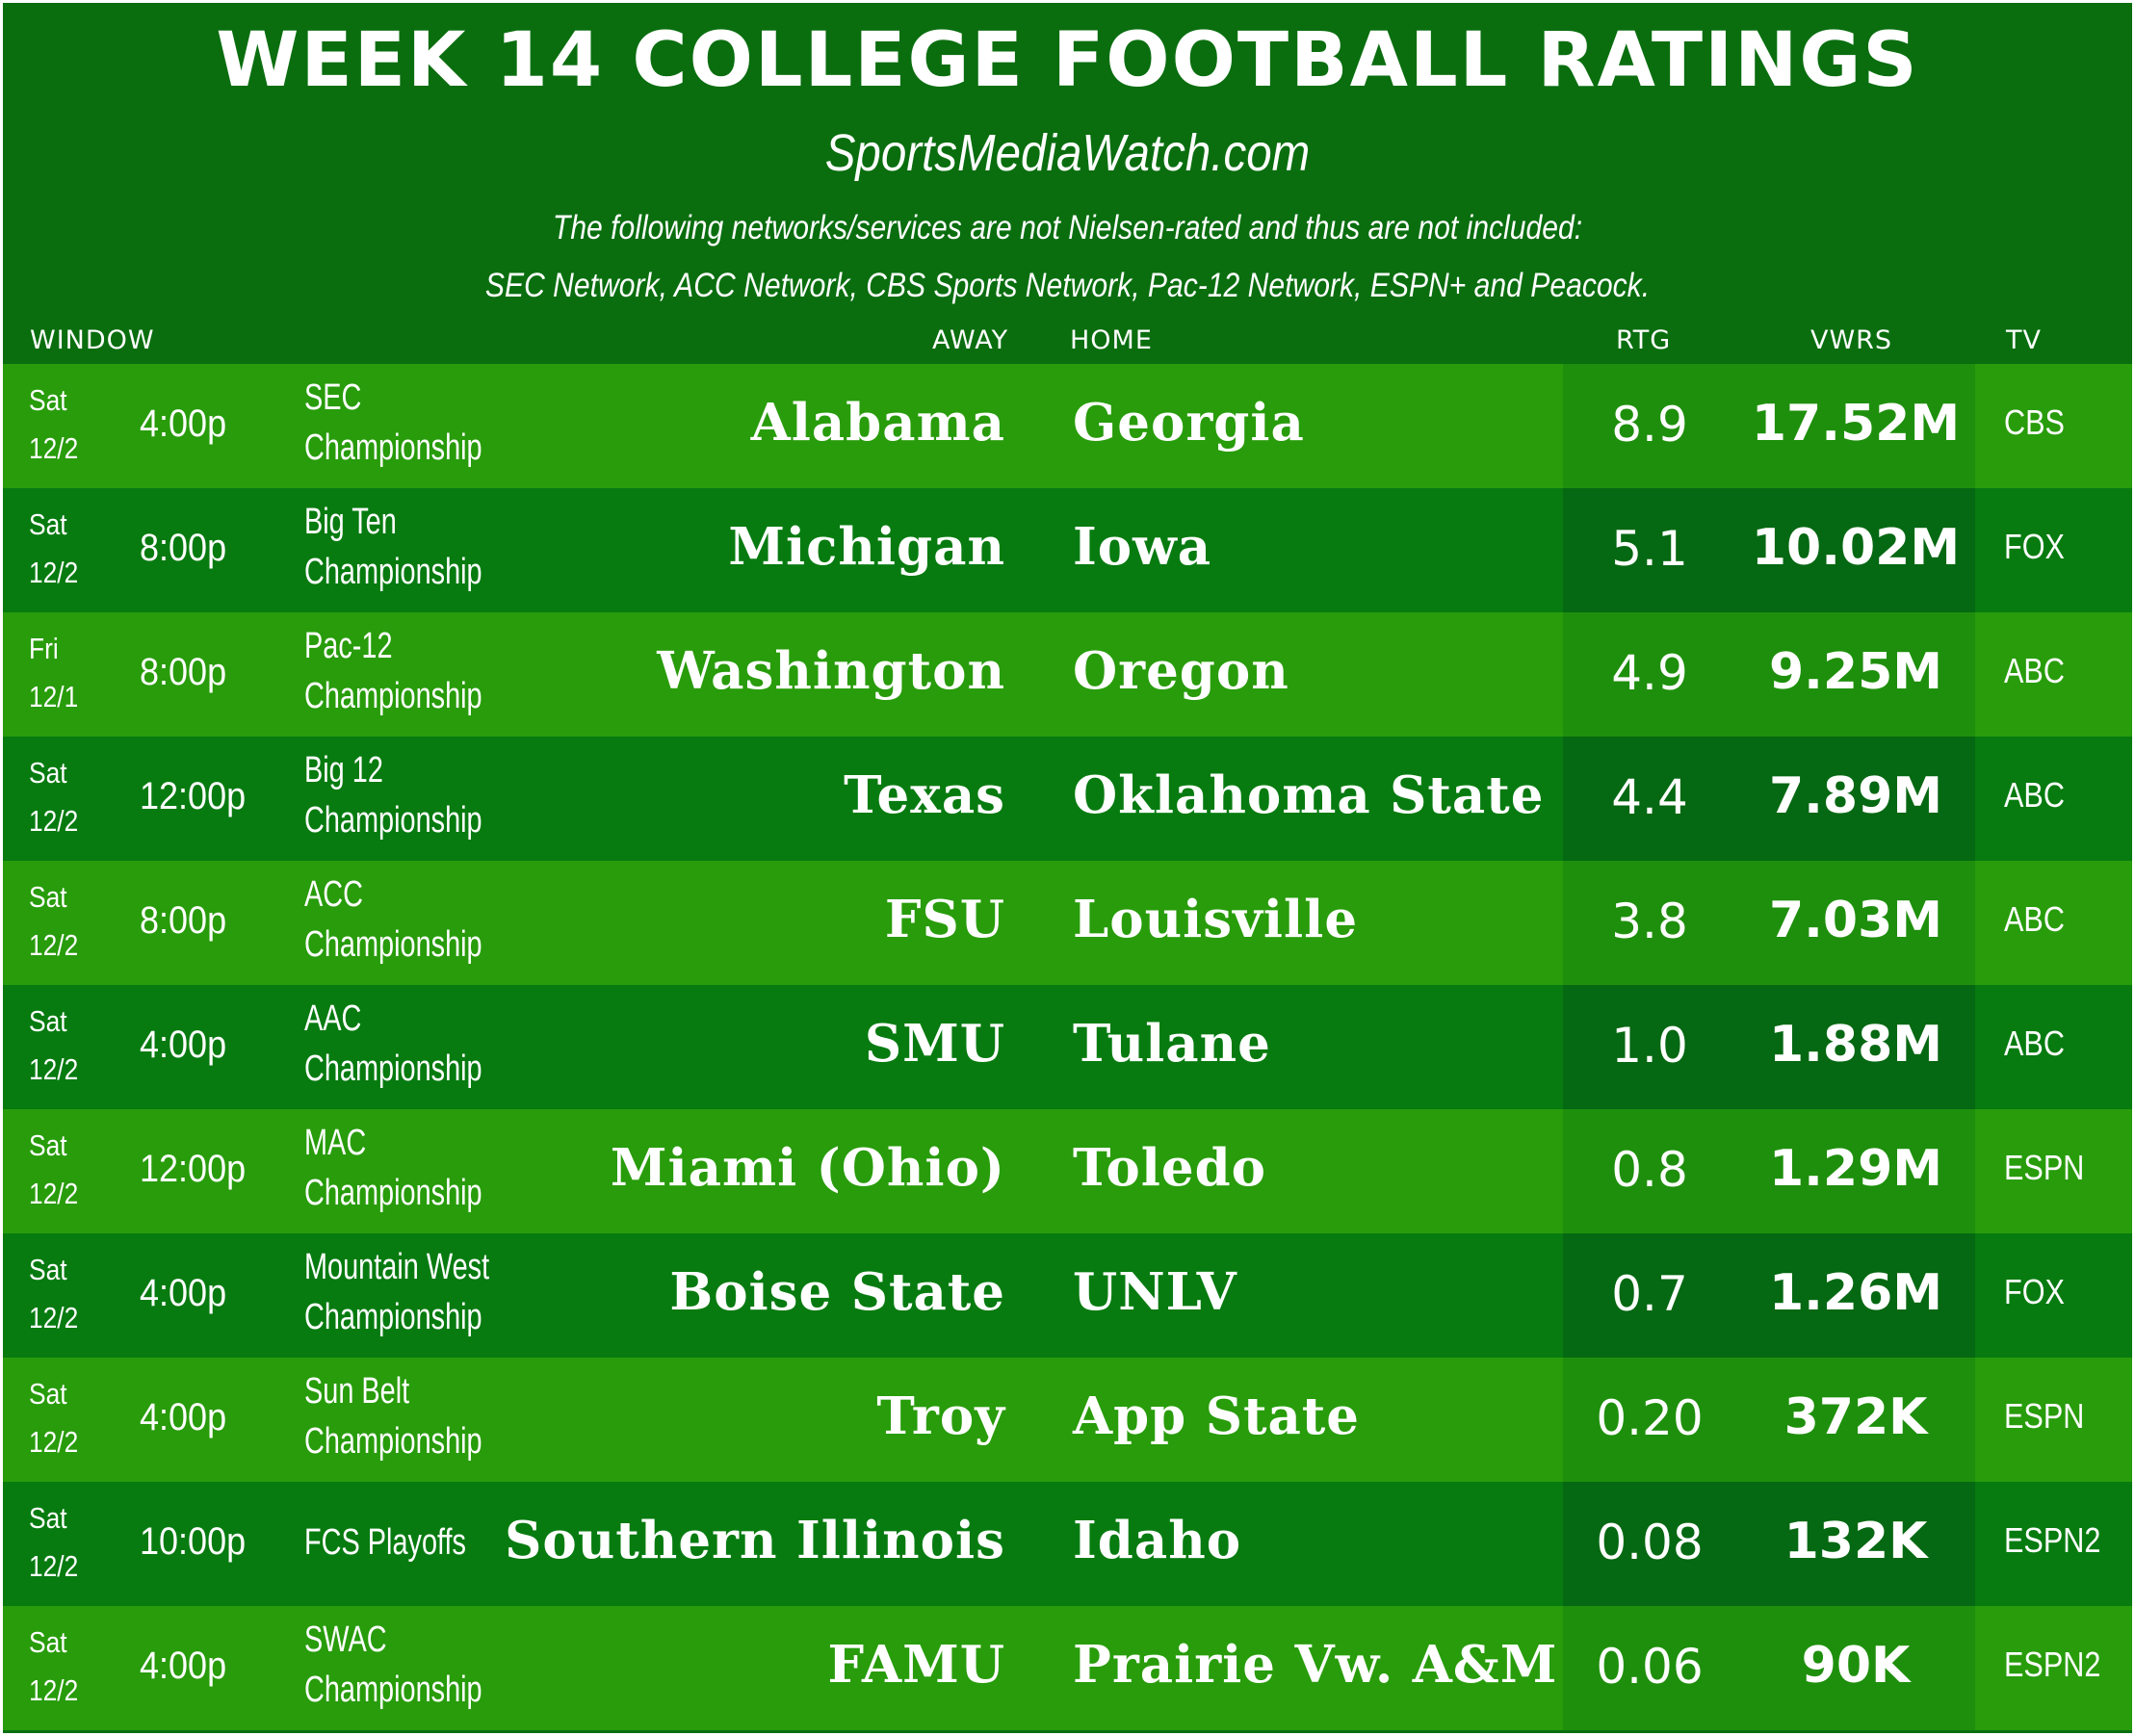 This screenshot has height=1736, width=2135. I want to click on game-name-line-1: Big Ten, so click(350, 522).